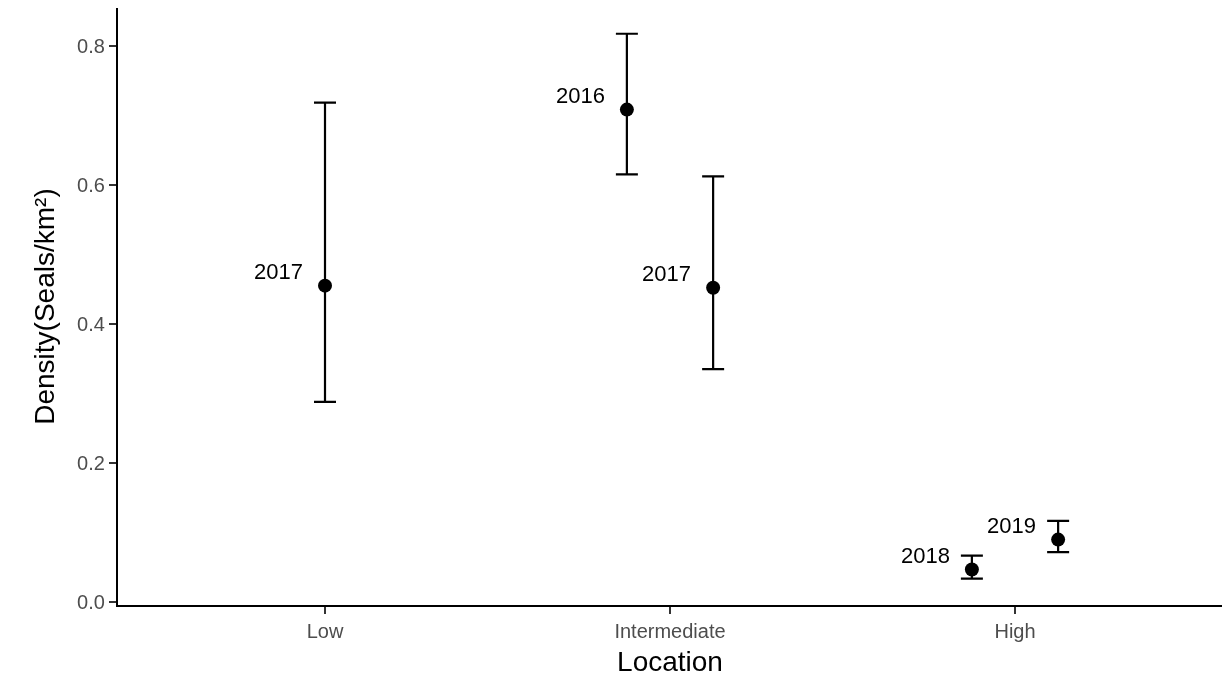 The image size is (1225, 696). Describe the element at coordinates (45, 306) in the screenshot. I see `y-axis-title: Density(Seals/km²)` at that location.